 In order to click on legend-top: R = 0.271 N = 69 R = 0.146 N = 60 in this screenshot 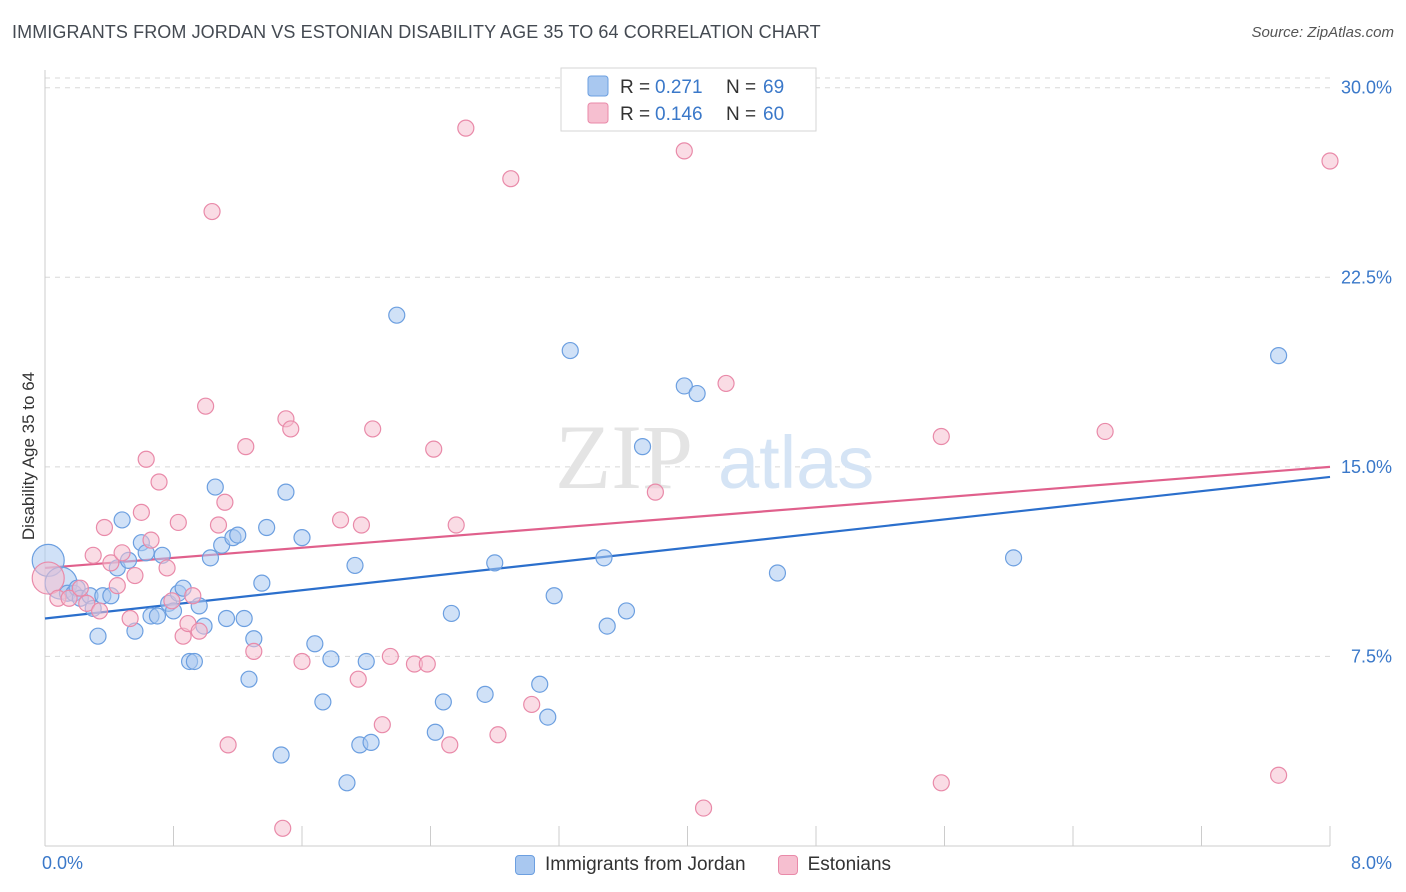, I will do `click(688, 99)`.